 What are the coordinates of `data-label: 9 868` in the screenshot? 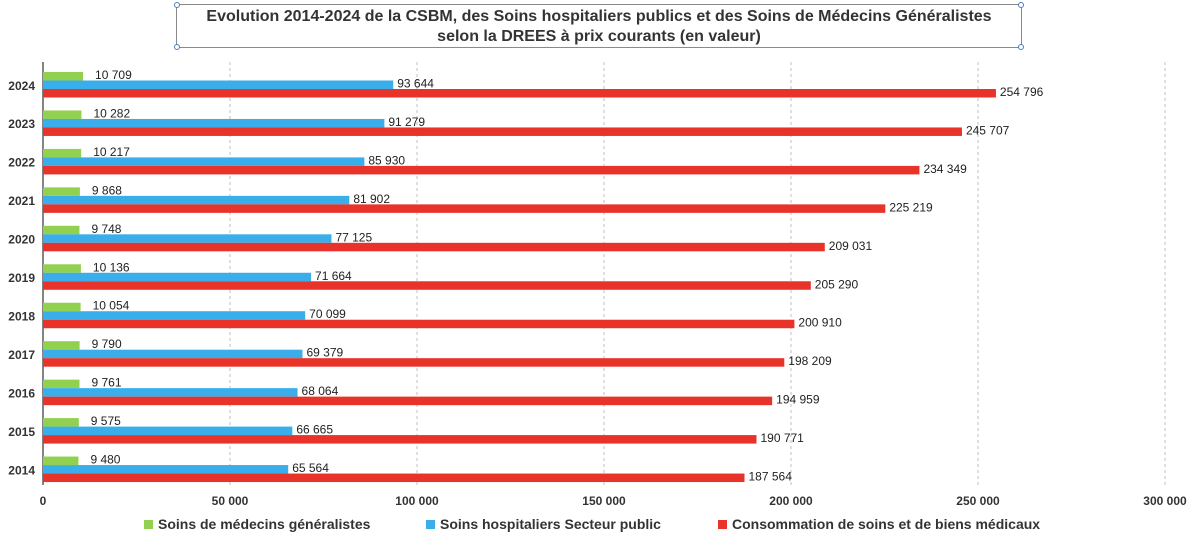 It's located at (107, 190).